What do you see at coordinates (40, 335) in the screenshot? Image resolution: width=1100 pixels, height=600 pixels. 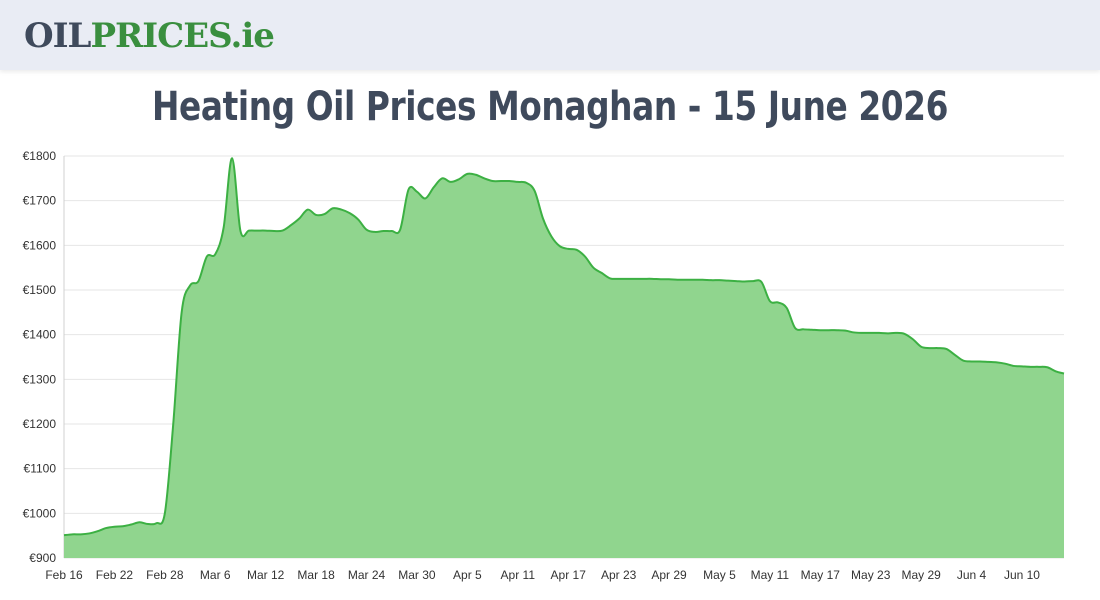 I see `y-tick-label: €1400` at bounding box center [40, 335].